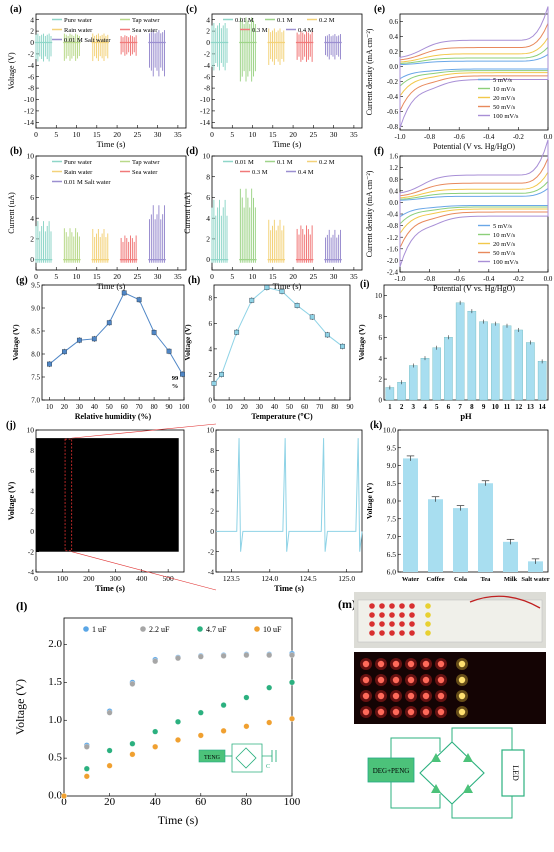 This screenshot has height=852, width=554. What do you see at coordinates (144, 431) in the screenshot?
I see `j-zoom-connector` at bounding box center [144, 431].